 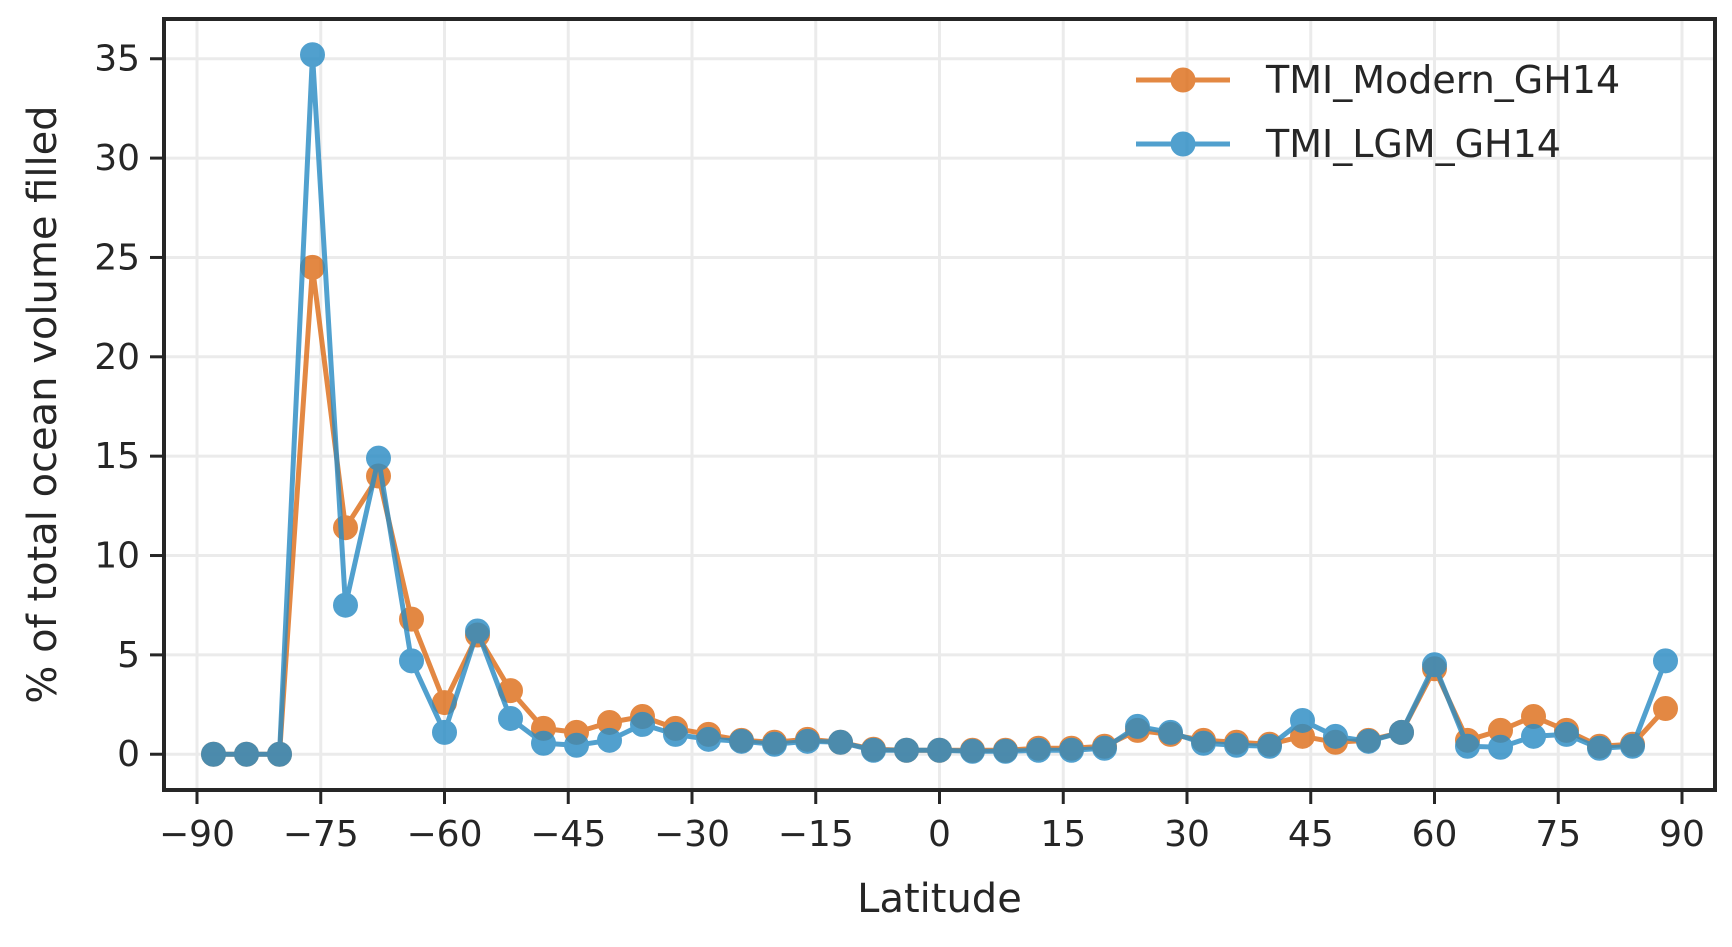 What do you see at coordinates (117, 357) in the screenshot?
I see `y-tick-label: 20` at bounding box center [117, 357].